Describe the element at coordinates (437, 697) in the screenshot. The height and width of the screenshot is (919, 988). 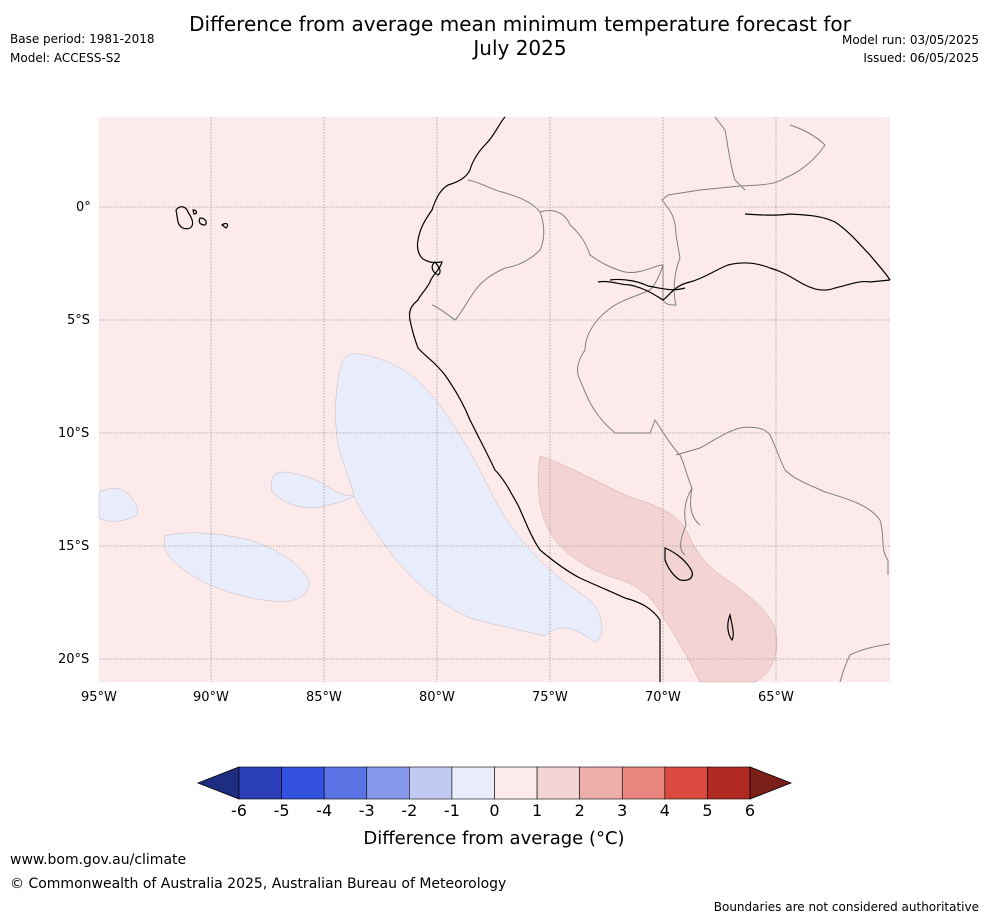
I see `lon-label-80w: 80°W` at that location.